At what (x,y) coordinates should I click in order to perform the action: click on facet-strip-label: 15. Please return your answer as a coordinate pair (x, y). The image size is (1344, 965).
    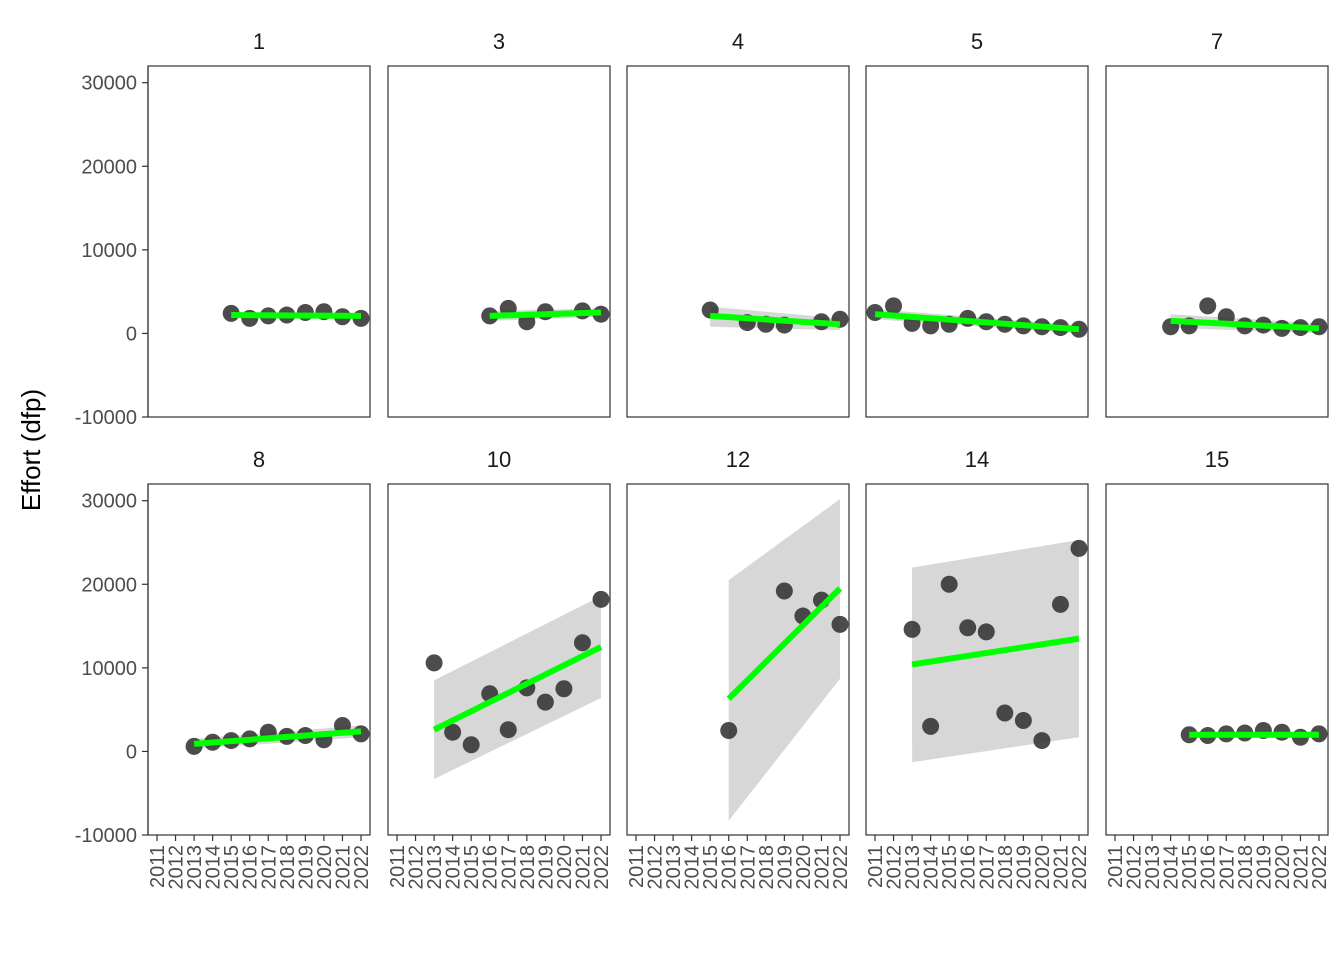
    Looking at the image, I should click on (1217, 459).